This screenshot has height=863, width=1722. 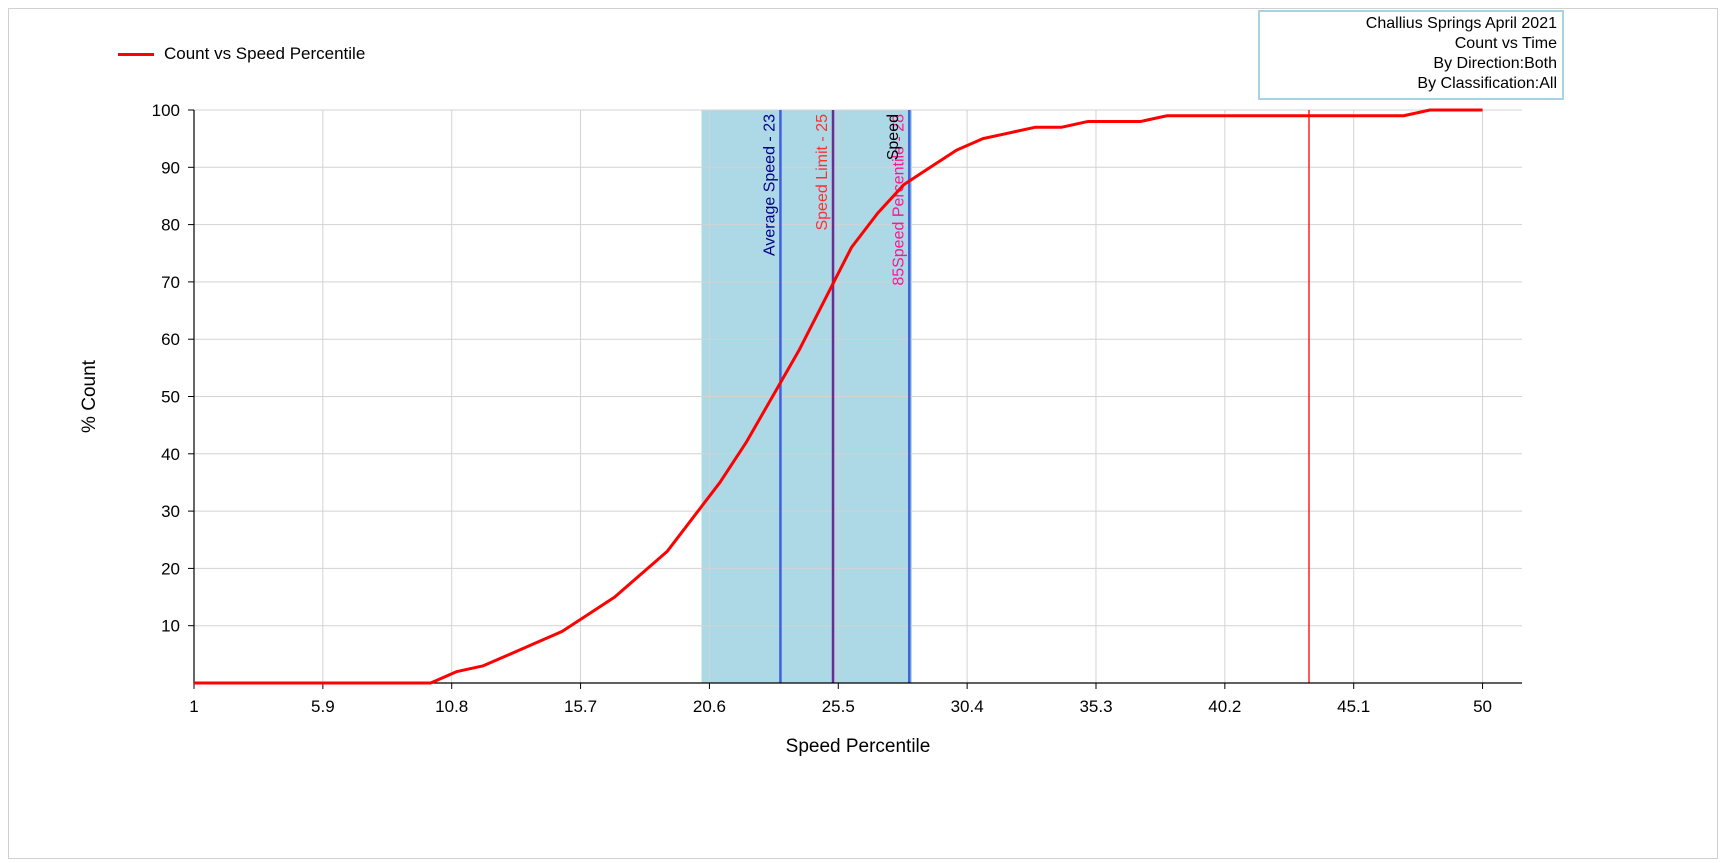 I want to click on reference-line-label: 85Speed Percentile - 28, so click(x=898, y=200).